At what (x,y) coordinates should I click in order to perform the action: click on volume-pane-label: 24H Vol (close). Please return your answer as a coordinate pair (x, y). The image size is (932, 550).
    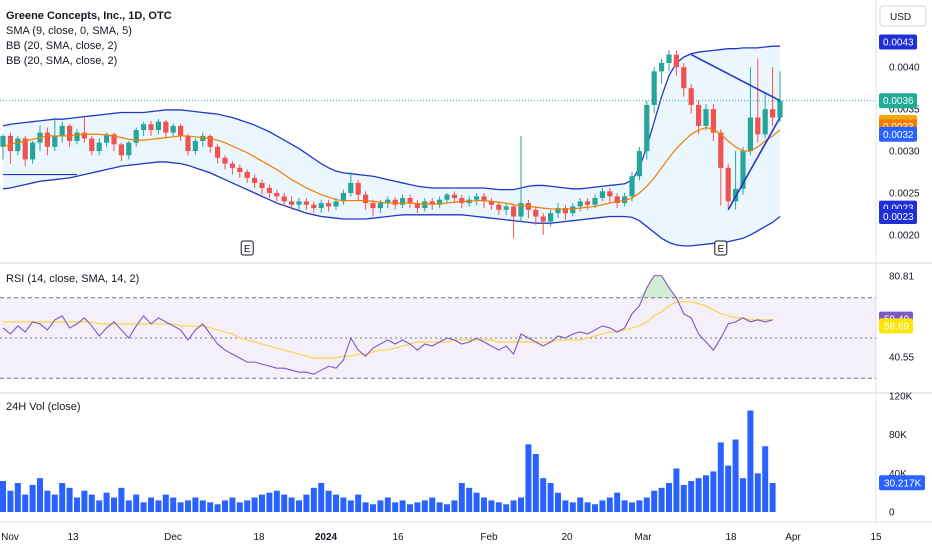
    Looking at the image, I should click on (43, 407).